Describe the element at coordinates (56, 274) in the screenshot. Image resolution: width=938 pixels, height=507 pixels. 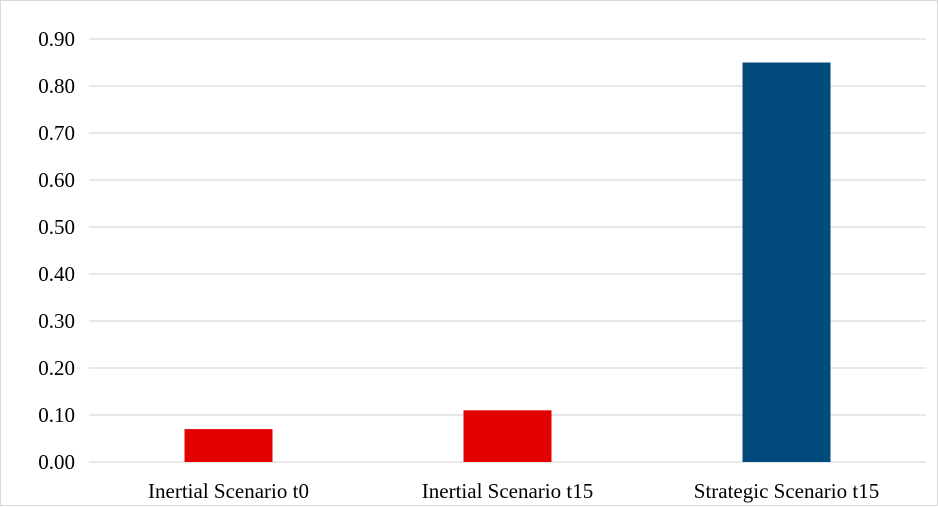
I see `y-tick-label: 0.40` at that location.